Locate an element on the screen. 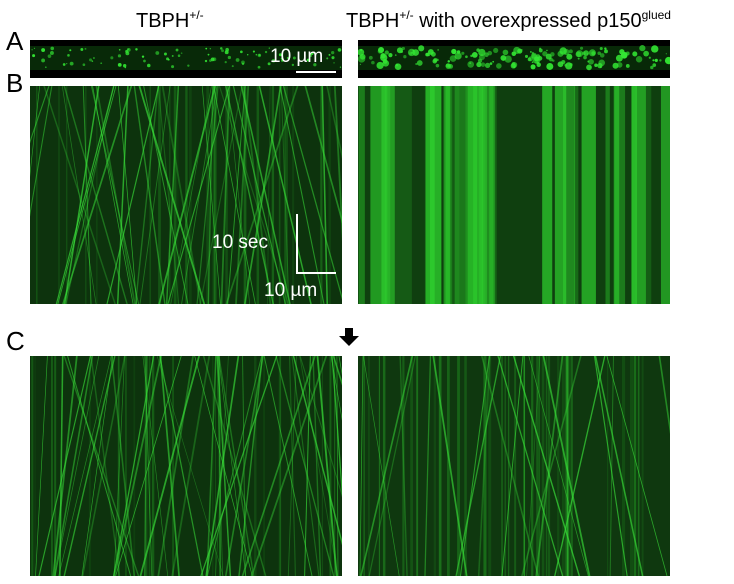  header-right-middle: with overexpressed p150 is located at coordinates (527, 21).